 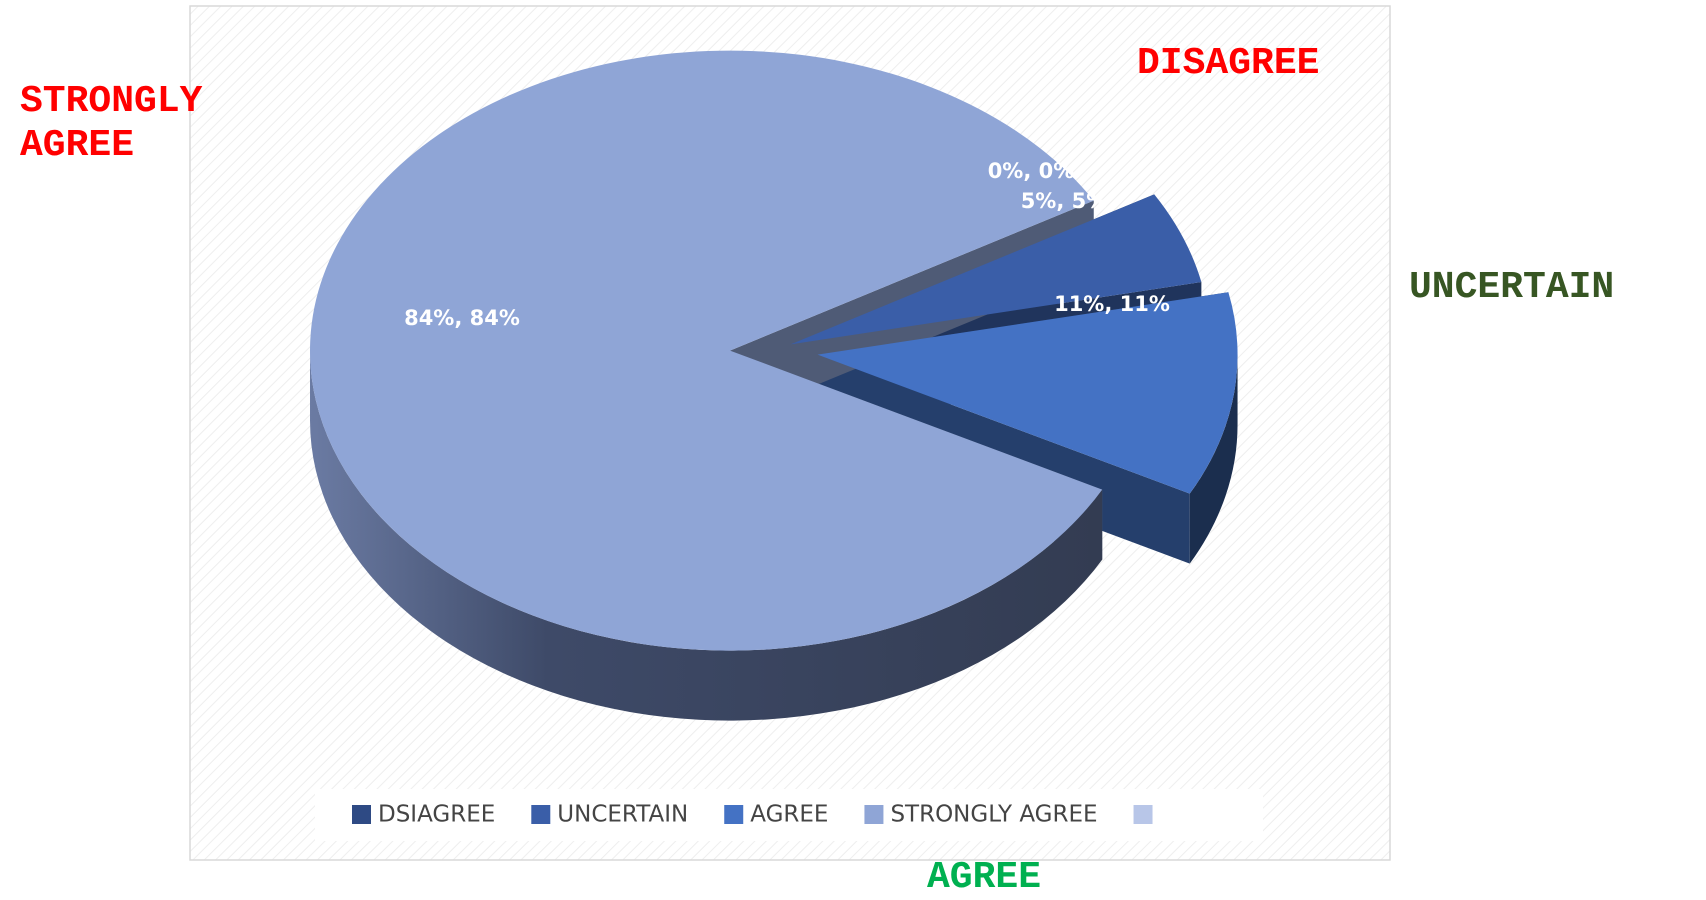 I want to click on data-label: 0%, 0%, so click(x=1031, y=171).